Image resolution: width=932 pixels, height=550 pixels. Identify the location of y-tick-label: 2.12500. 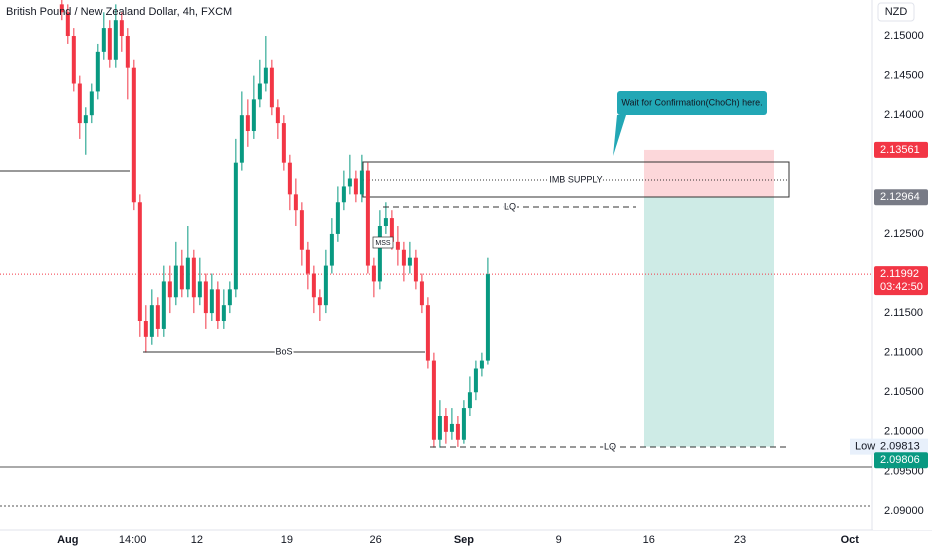
(904, 234).